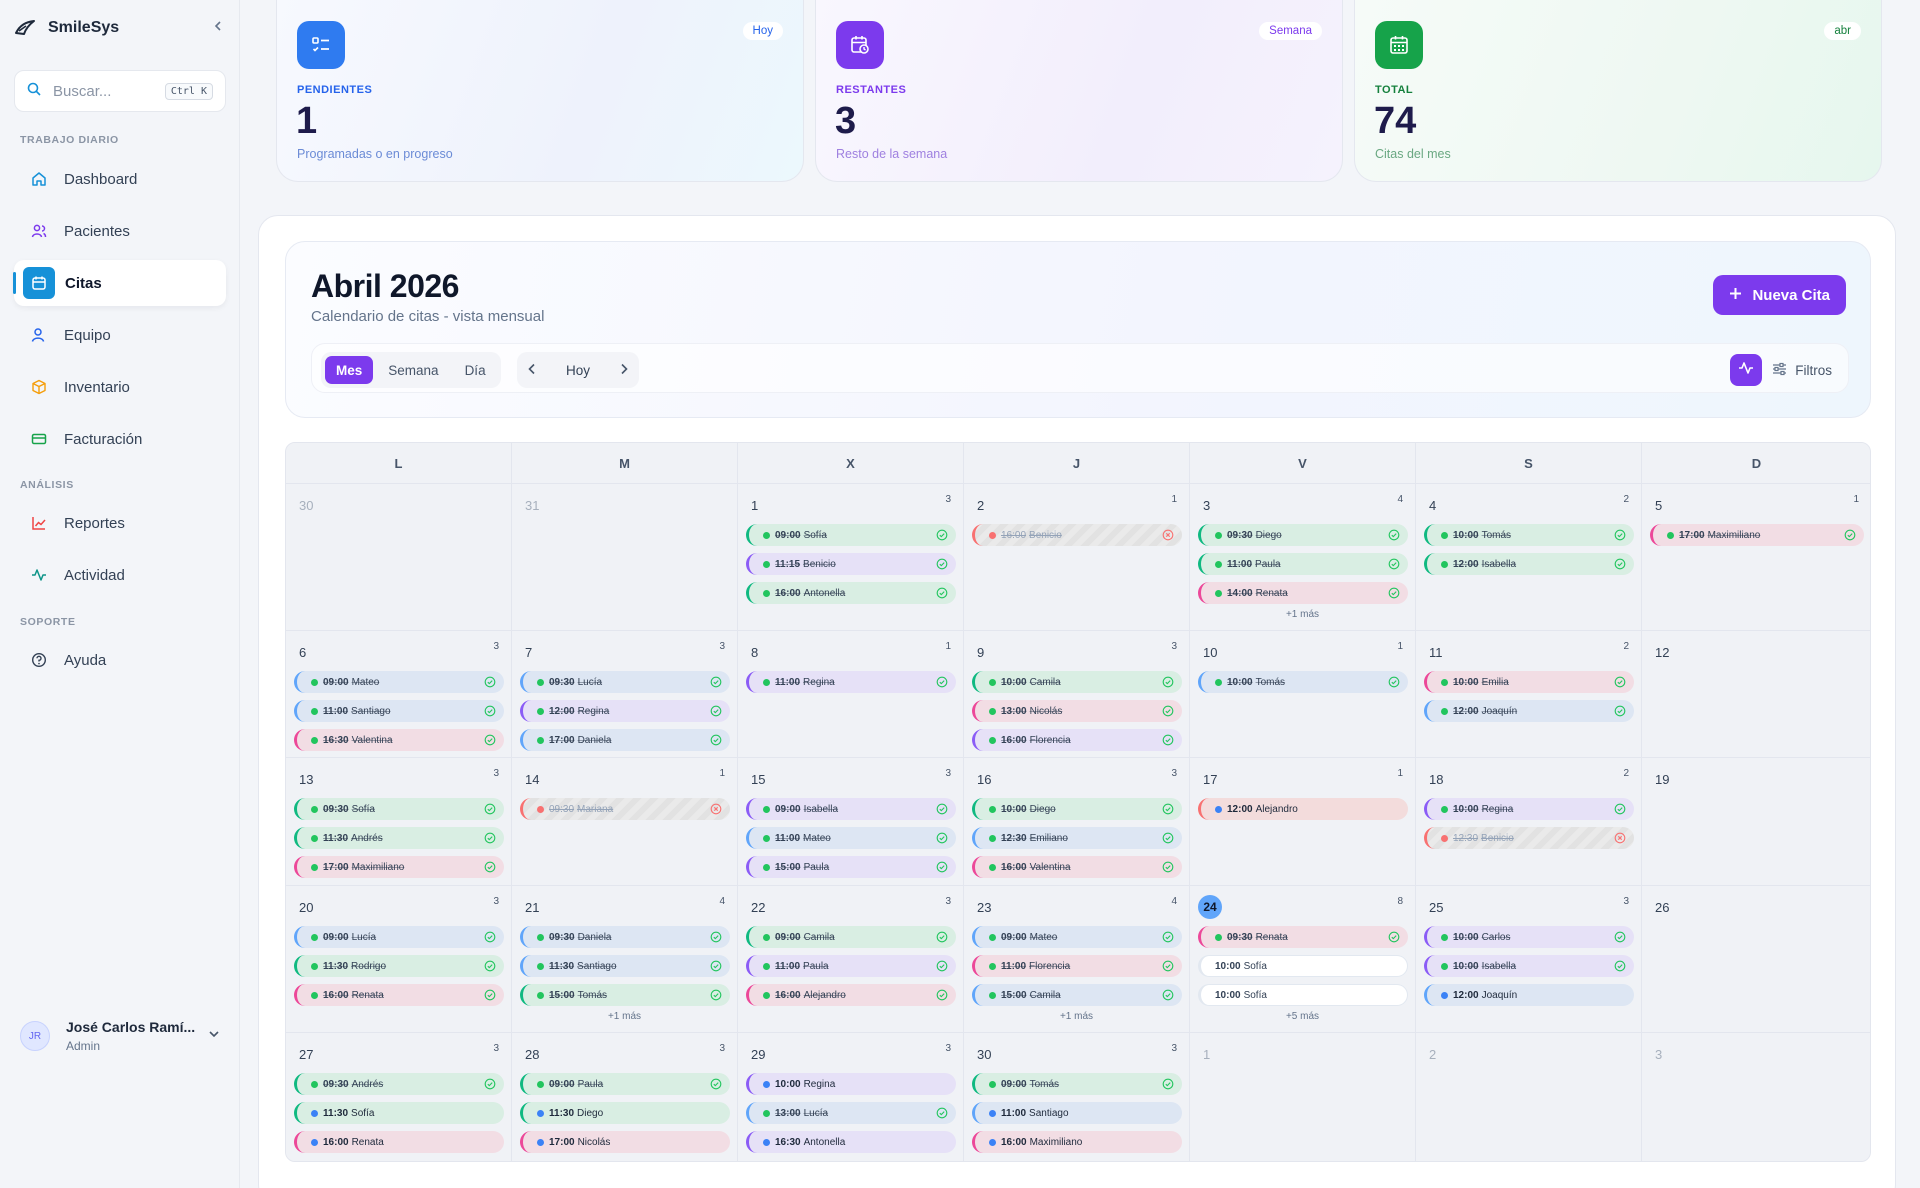  What do you see at coordinates (625, 822) in the screenshot?
I see `day-cell: 14 1 09:30 Mariana` at bounding box center [625, 822].